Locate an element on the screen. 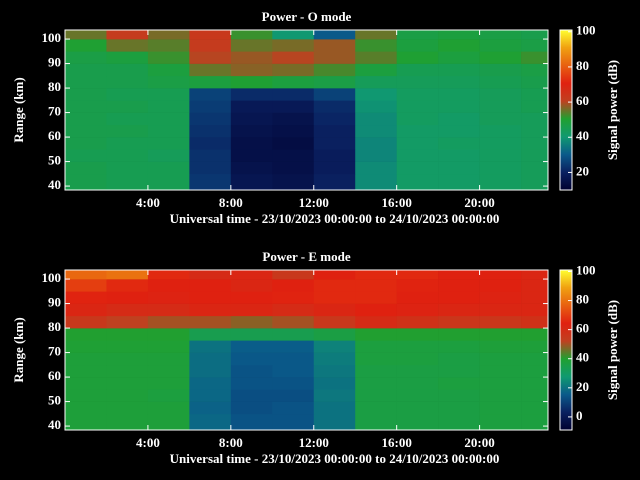  y-tick-label: 100 is located at coordinates (52, 277).